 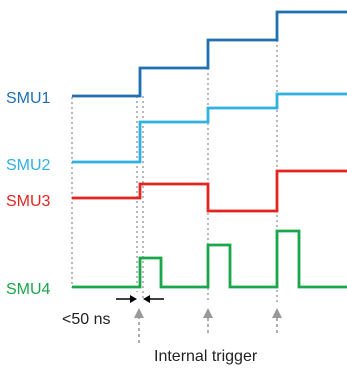 What do you see at coordinates (28, 201) in the screenshot?
I see `smu3-label: SMU3` at bounding box center [28, 201].